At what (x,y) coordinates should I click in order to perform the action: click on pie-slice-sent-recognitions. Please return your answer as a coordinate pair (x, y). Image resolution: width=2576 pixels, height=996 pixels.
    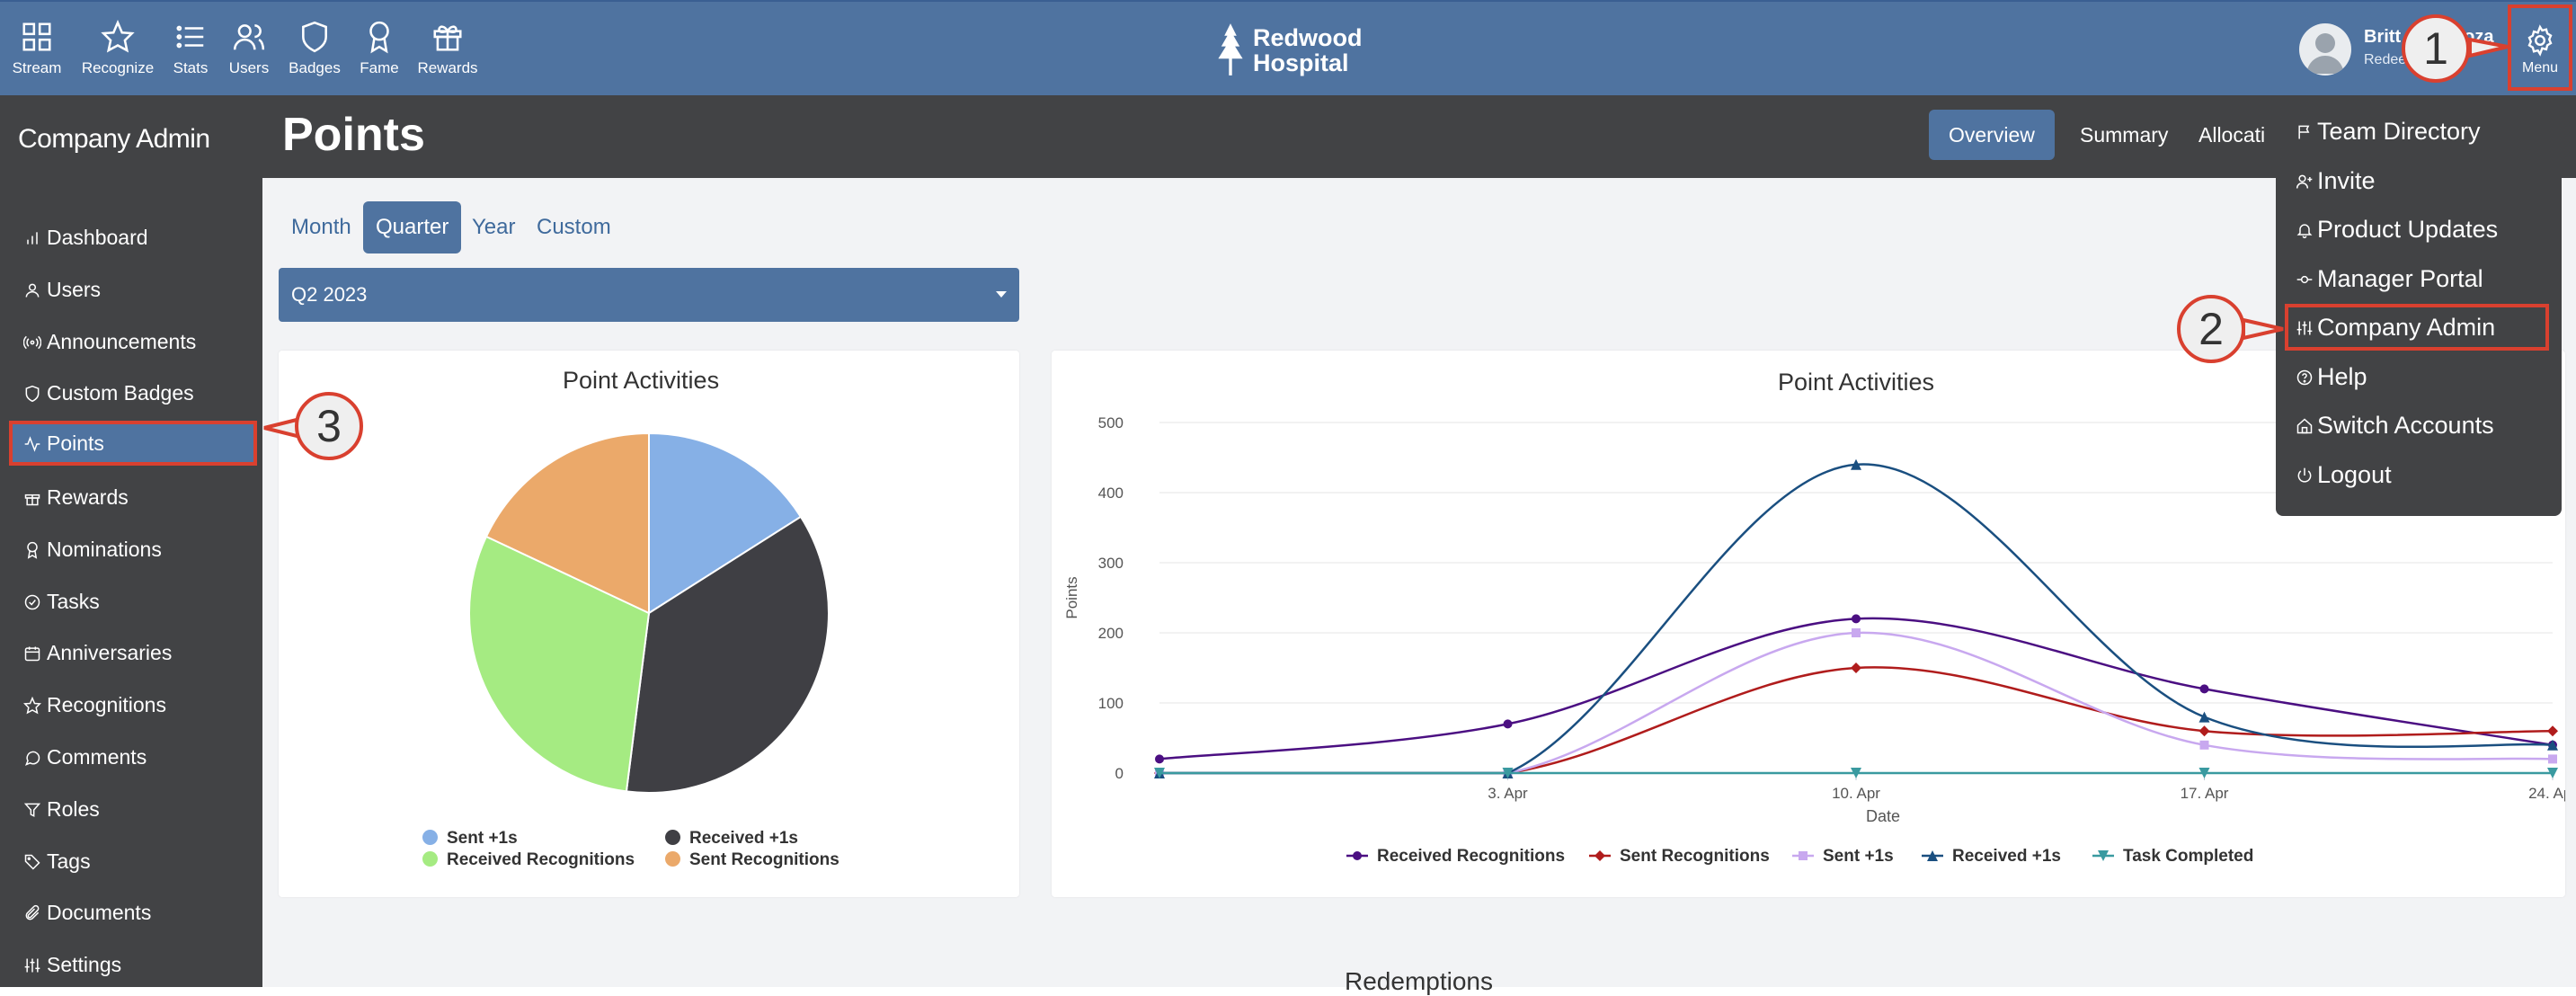
    Looking at the image, I should click on (567, 523).